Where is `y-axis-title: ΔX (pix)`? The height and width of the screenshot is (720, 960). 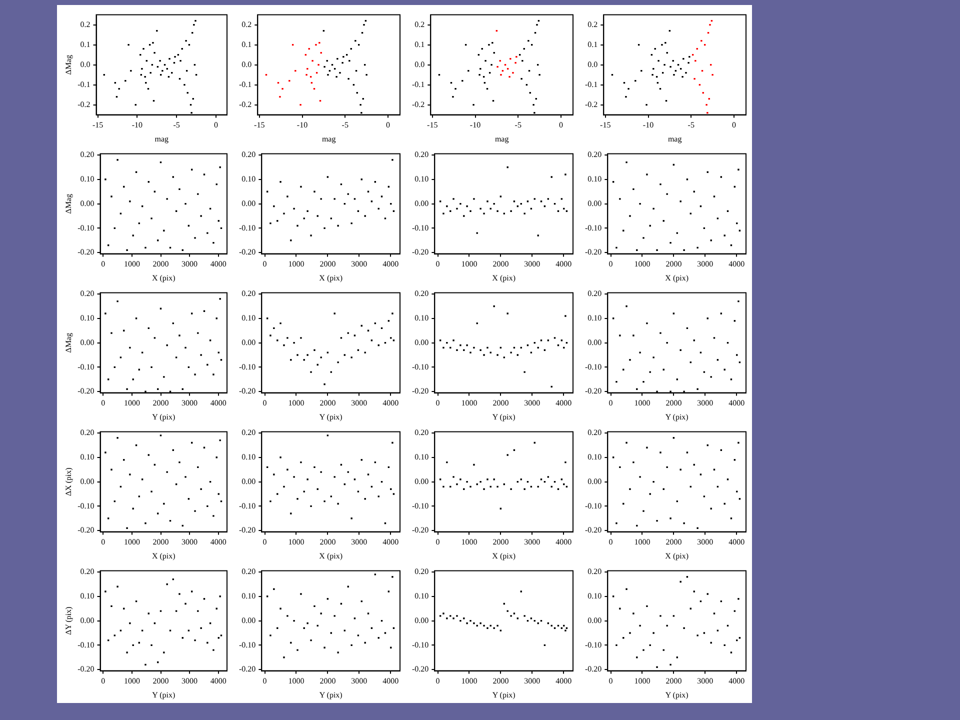
y-axis-title: ΔX (pix) is located at coordinates (68, 481).